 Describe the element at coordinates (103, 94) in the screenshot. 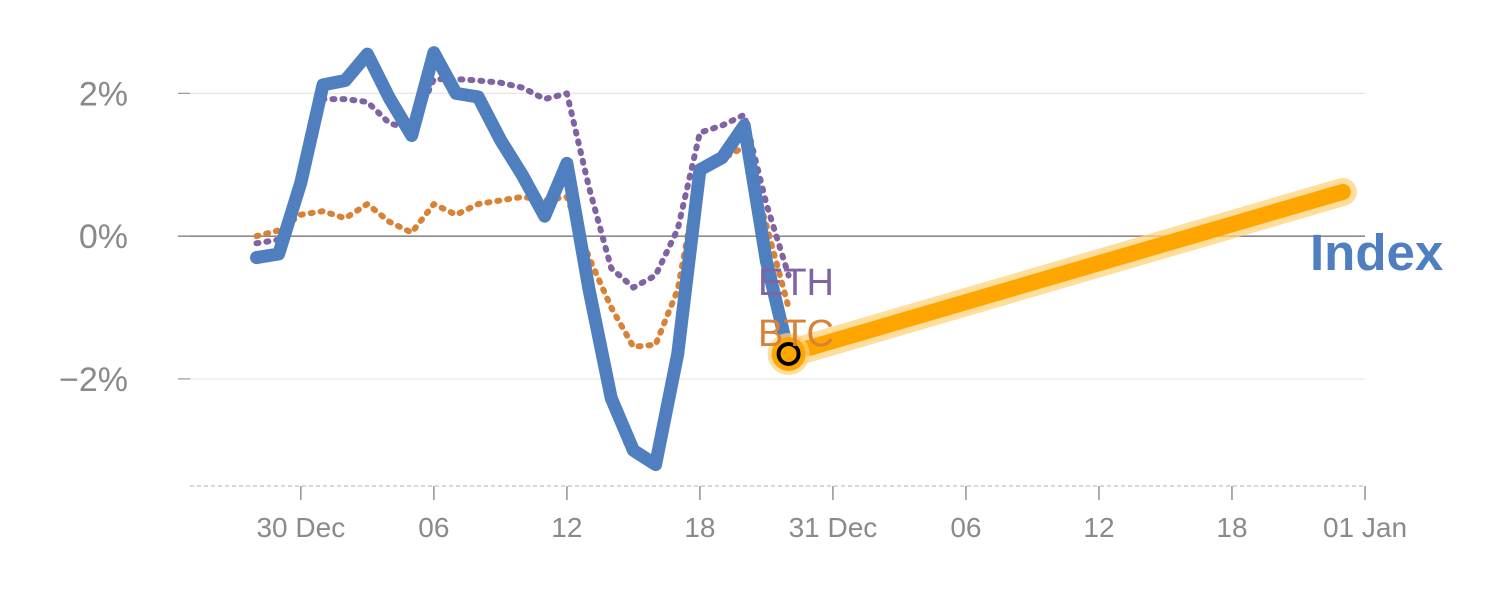

I see `y-tick-label: 2%` at that location.